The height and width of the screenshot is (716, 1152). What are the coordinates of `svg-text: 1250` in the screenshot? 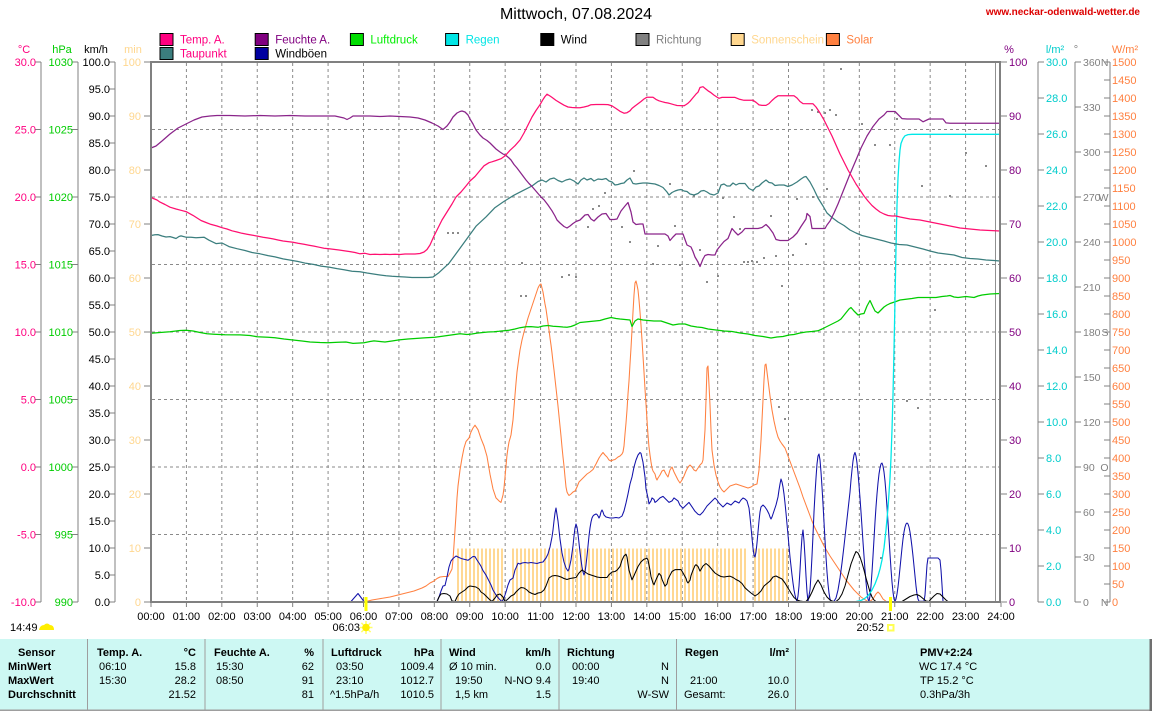 It's located at (1124, 153).